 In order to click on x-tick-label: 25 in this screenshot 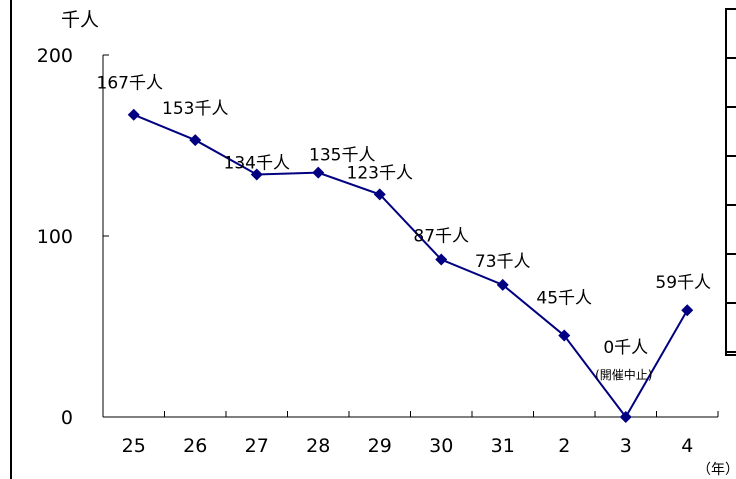, I will do `click(134, 446)`.